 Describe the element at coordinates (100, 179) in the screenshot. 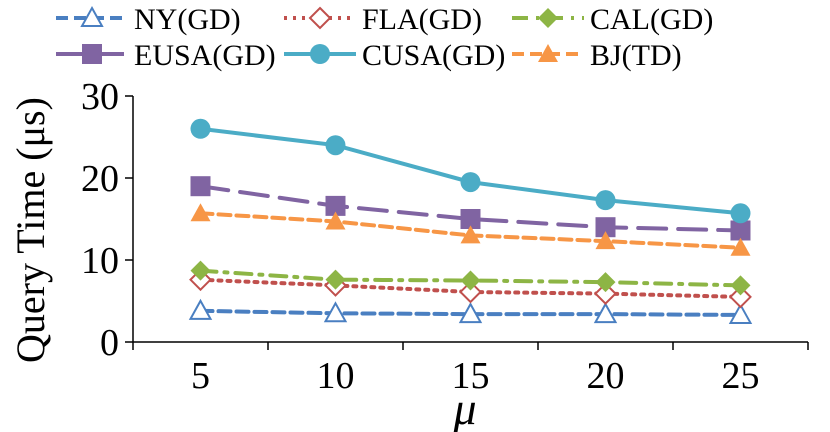

I see `y-tick-label: 20` at that location.